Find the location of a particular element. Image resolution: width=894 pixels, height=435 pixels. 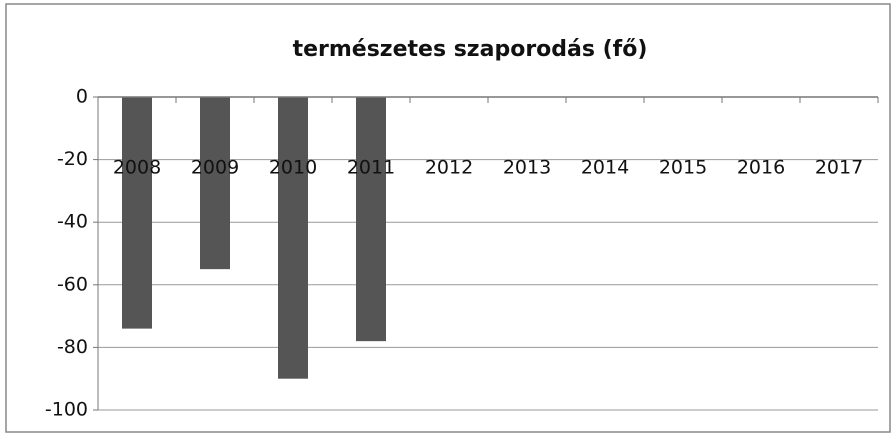

y-tick-label: -100 is located at coordinates (66, 410).